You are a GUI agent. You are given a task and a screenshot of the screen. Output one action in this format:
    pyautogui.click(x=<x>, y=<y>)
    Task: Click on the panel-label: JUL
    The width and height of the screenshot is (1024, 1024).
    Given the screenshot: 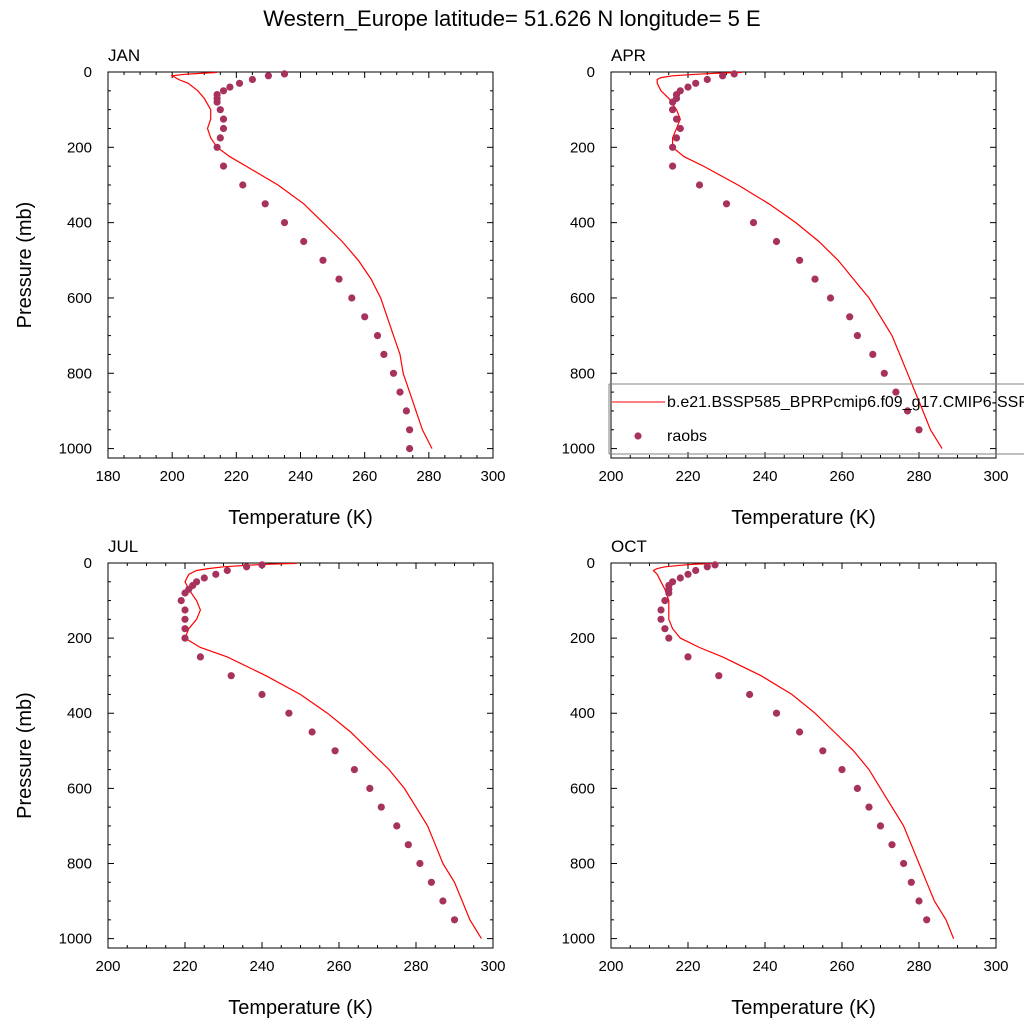 What is the action you would take?
    pyautogui.click(x=123, y=546)
    